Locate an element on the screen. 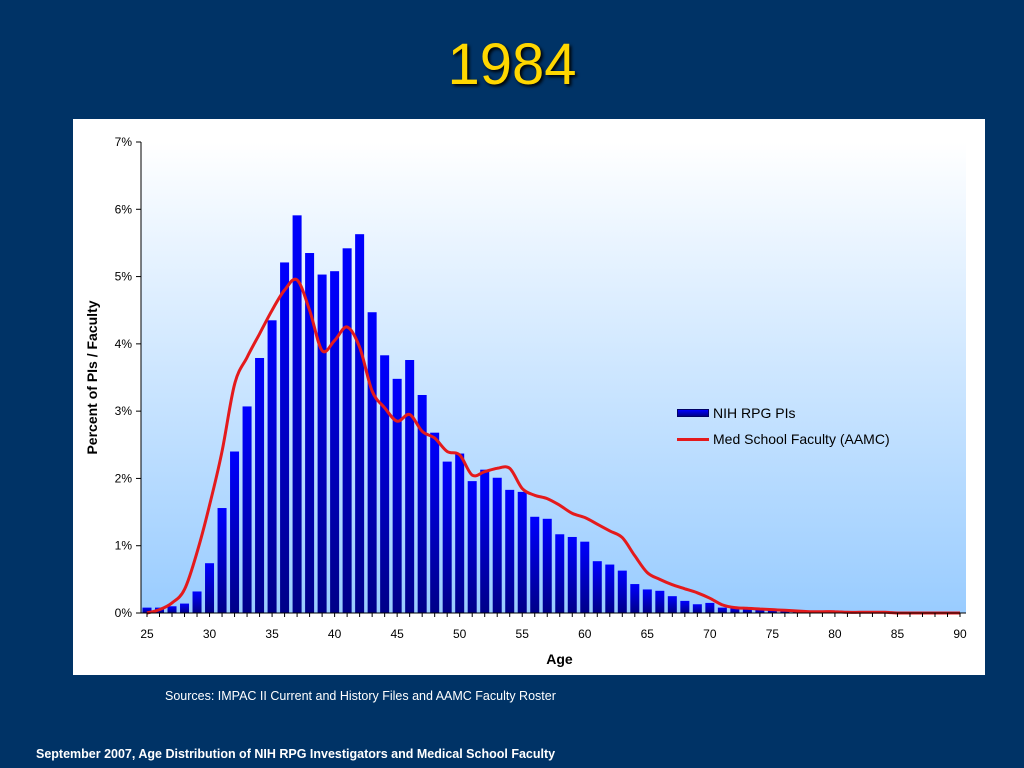 The width and height of the screenshot is (1024, 768). y-tick-label: 6% is located at coordinates (124, 209).